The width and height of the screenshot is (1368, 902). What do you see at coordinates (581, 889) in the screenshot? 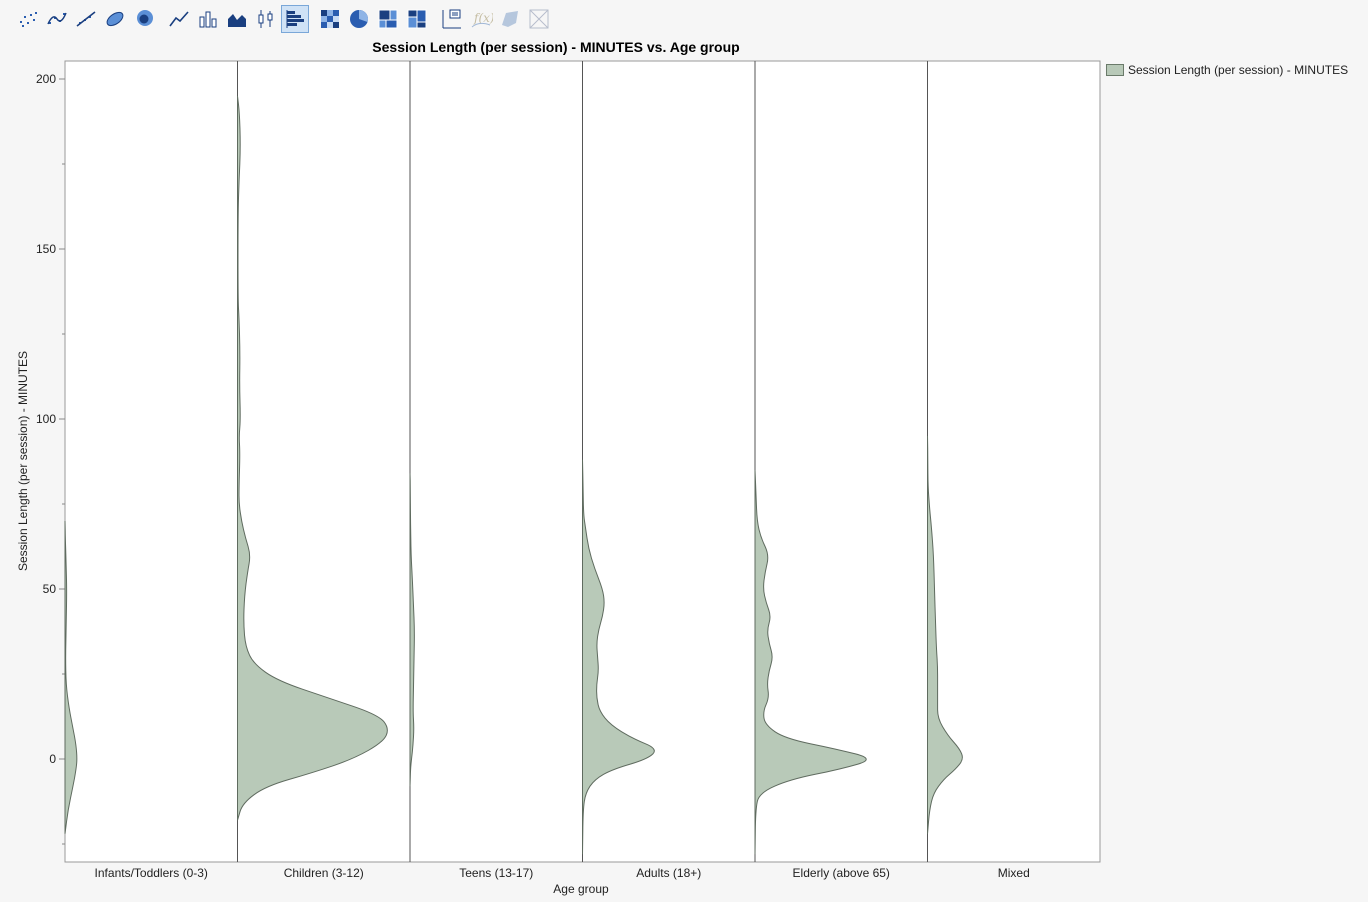
I see `x-axis-title: Age group` at bounding box center [581, 889].